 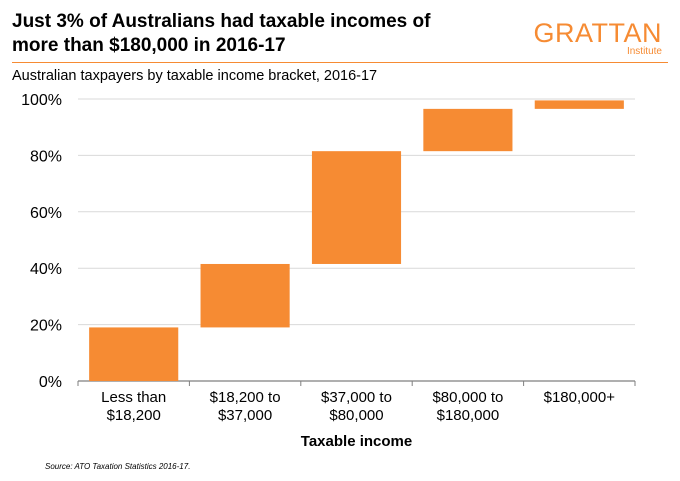 I want to click on source-note: Source: ATO Taxation Statistics 2016-17., so click(x=118, y=466).